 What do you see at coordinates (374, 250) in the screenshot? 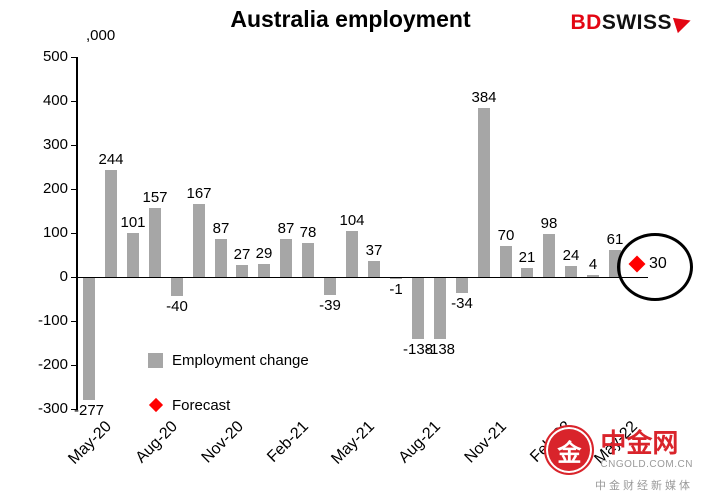
I see `bar-value-label: 37` at bounding box center [374, 250].